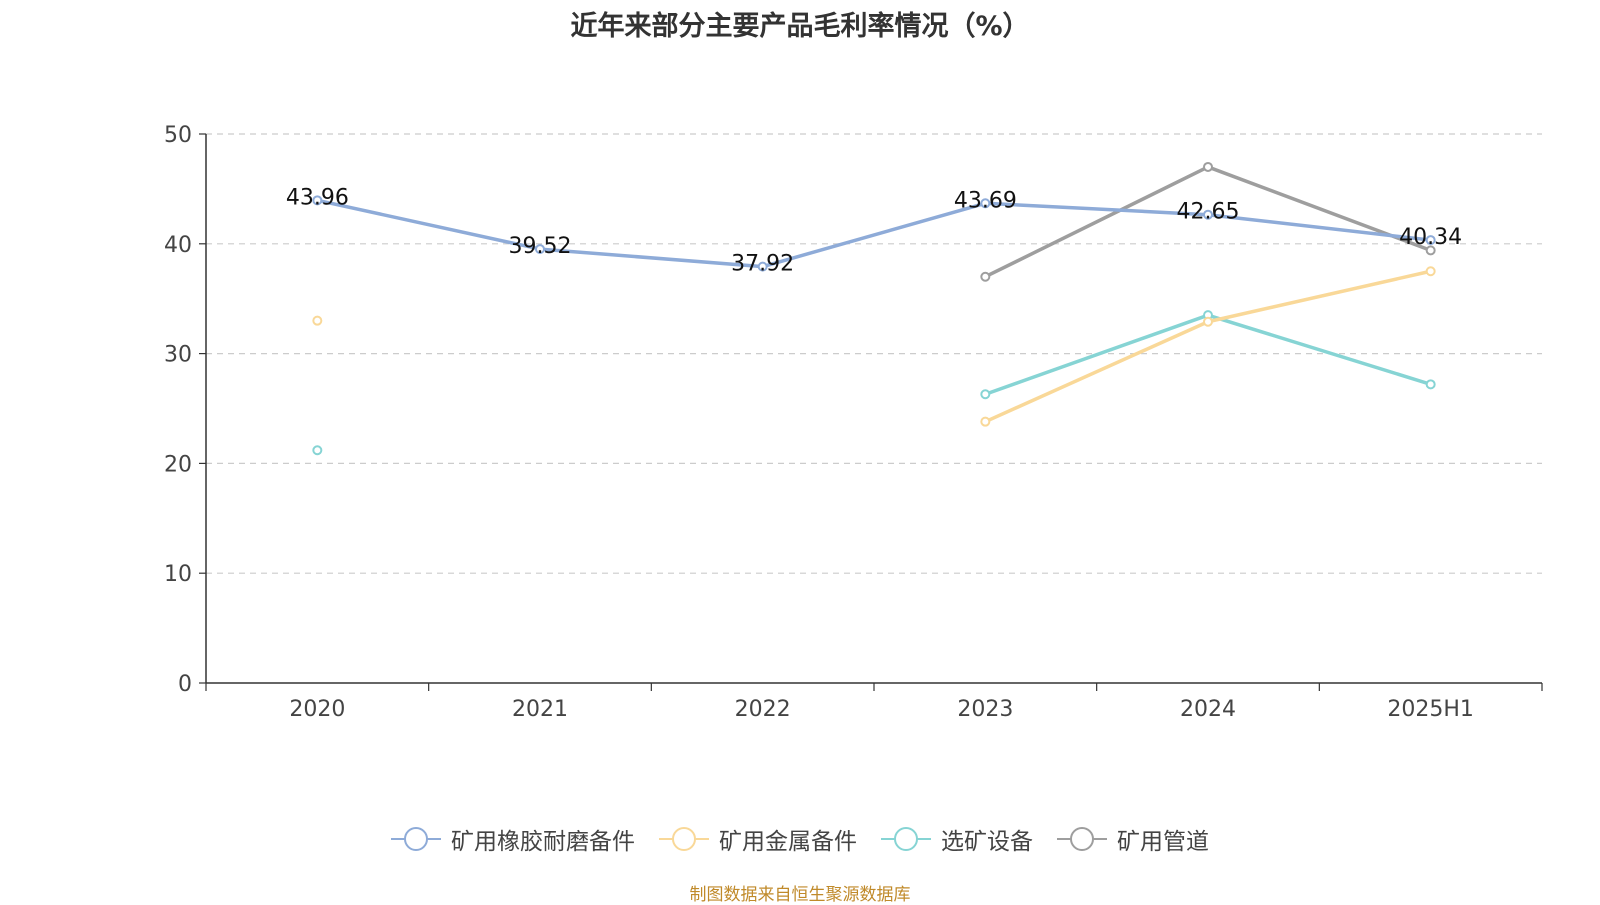 Image resolution: width=1600 pixels, height=905 pixels. I want to click on y-tick-label: 20, so click(178, 464).